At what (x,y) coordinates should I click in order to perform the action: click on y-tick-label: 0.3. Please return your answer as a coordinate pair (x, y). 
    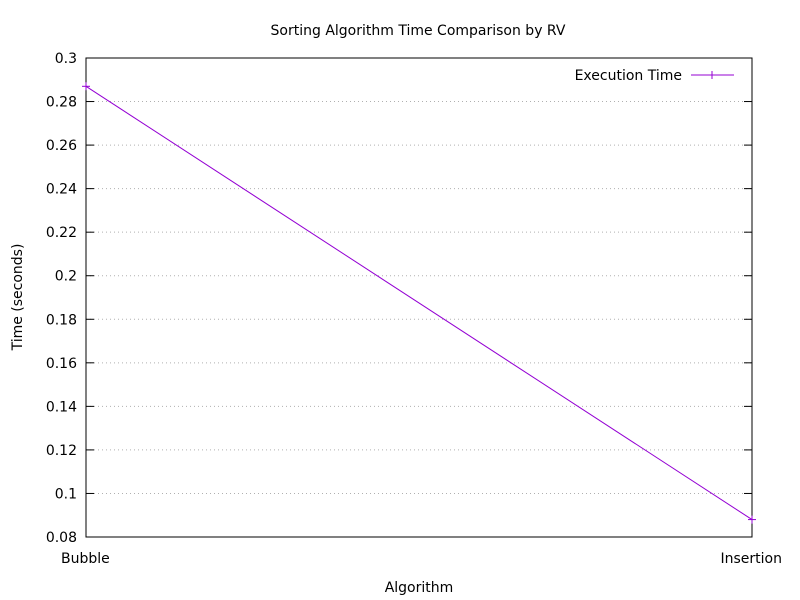
    Looking at the image, I should click on (66, 59).